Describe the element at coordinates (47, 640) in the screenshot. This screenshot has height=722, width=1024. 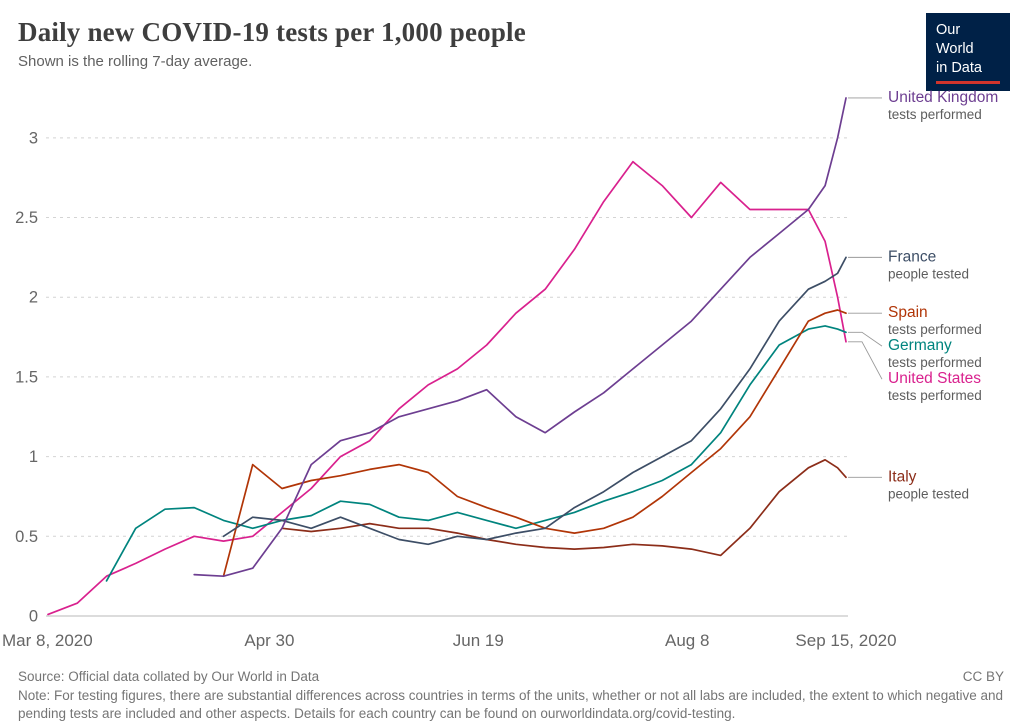
I see `x-tick-label: Mar 8, 2020` at that location.